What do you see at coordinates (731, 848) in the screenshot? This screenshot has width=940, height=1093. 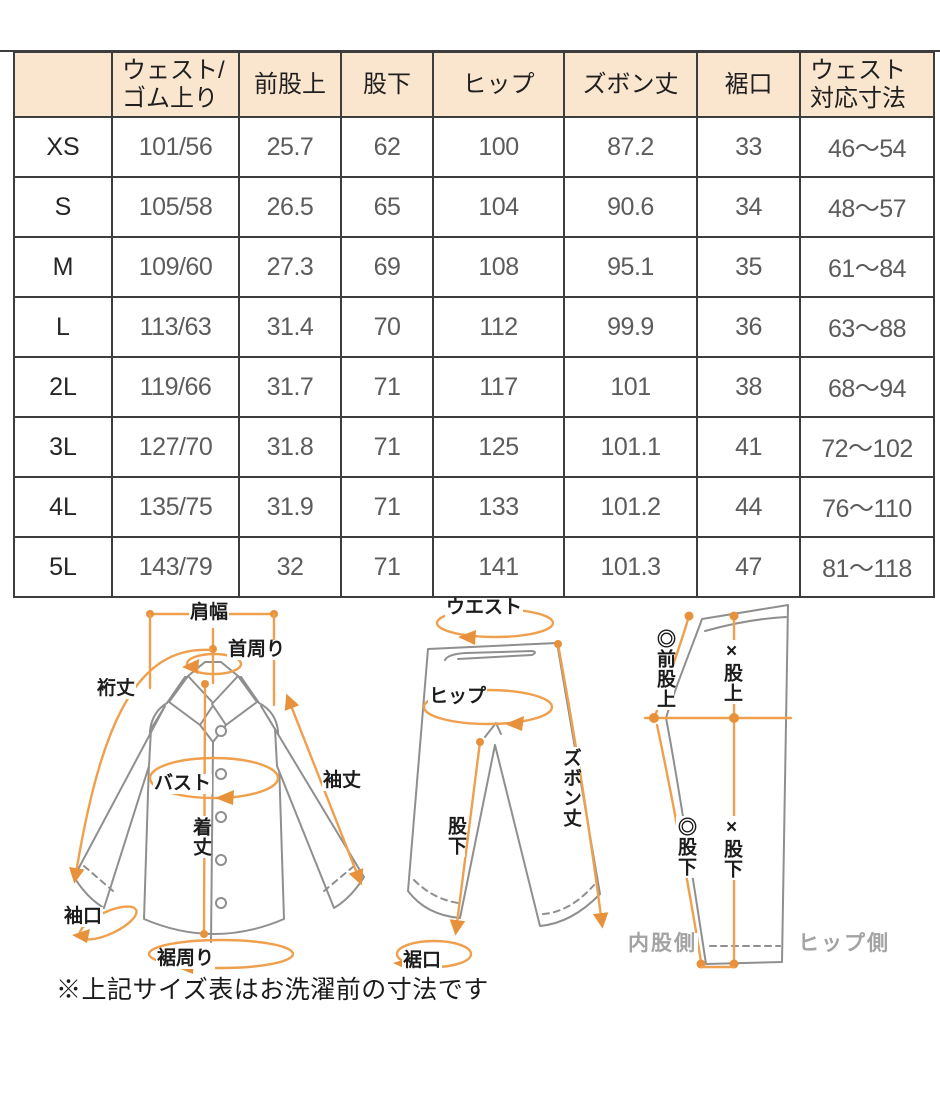 I see `label-inseam-straight: ×股下` at bounding box center [731, 848].